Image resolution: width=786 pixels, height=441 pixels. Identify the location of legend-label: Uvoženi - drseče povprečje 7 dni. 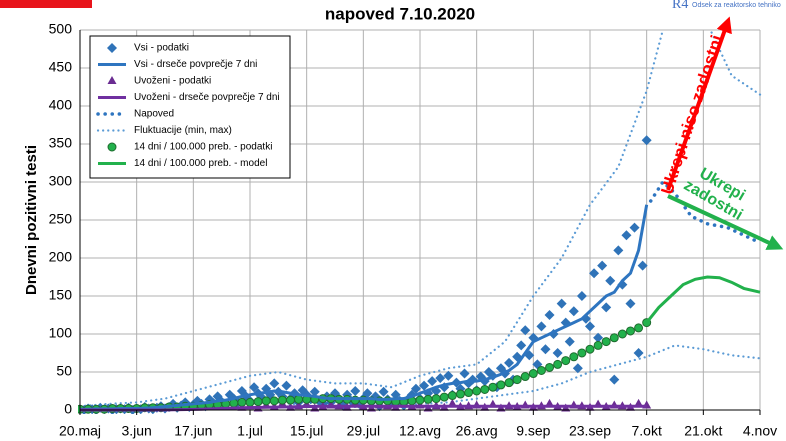
(207, 97).